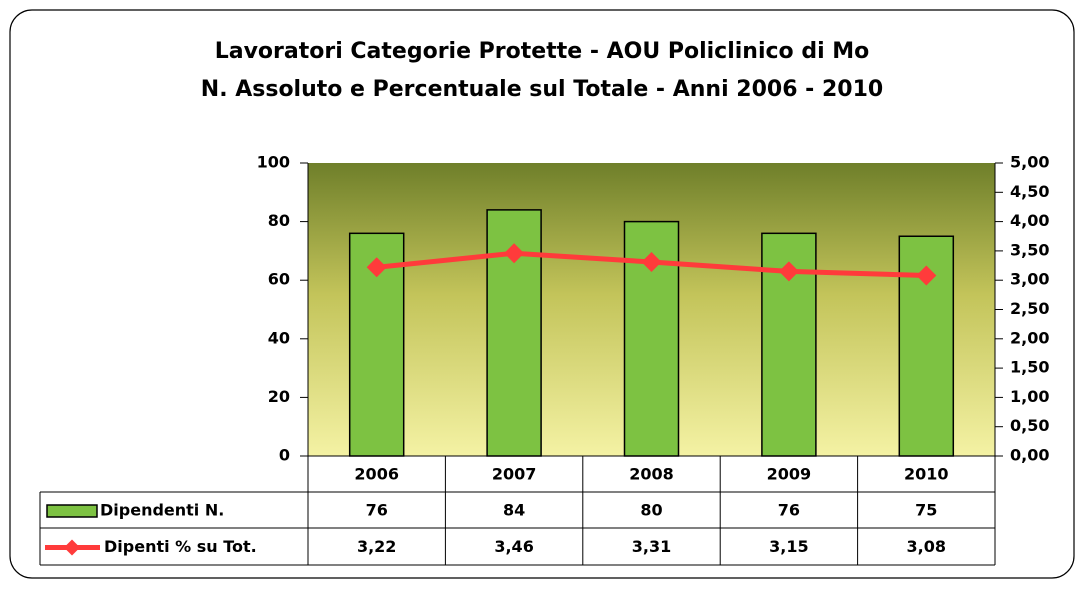  What do you see at coordinates (284, 455) in the screenshot?
I see `y-tick-label: 0` at bounding box center [284, 455].